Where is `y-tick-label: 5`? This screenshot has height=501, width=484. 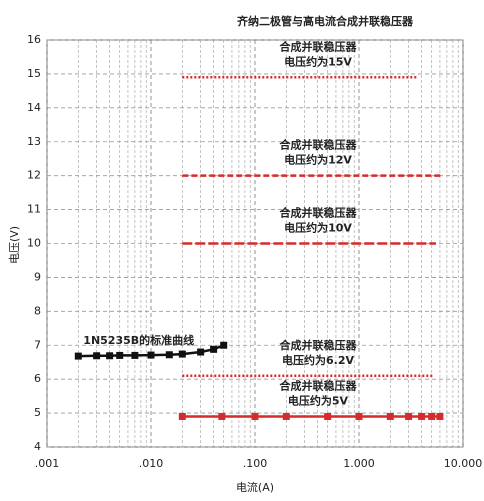 y-tick-label: 5 is located at coordinates (37, 412).